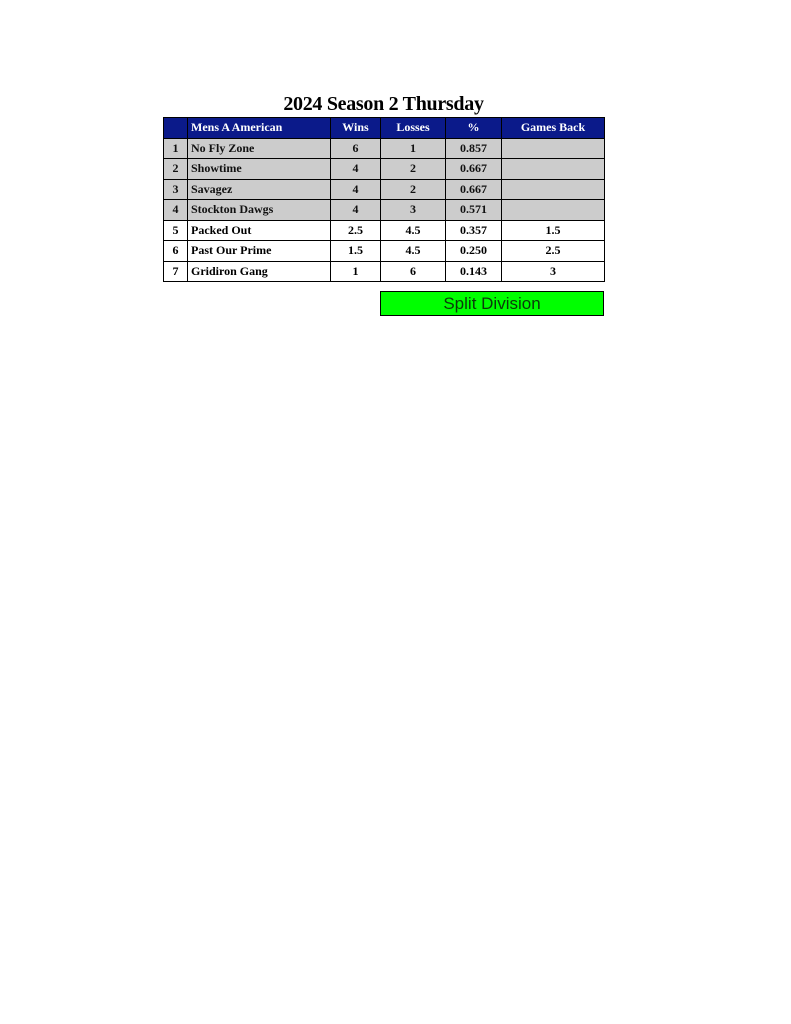 The height and width of the screenshot is (1024, 791). I want to click on losses-cell: 1, so click(413, 148).